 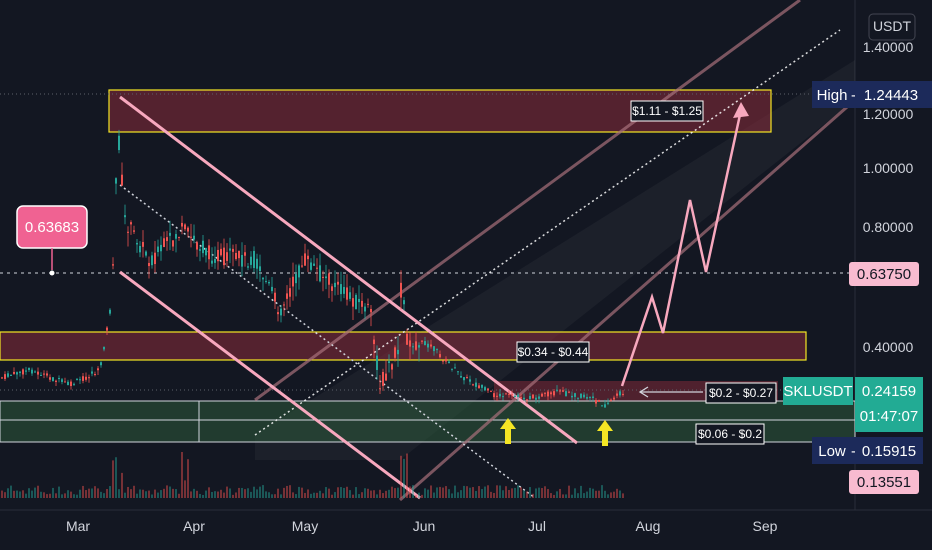 What do you see at coordinates (667, 111) in the screenshot?
I see `svg-text: $1.11 - $1.25` at bounding box center [667, 111].